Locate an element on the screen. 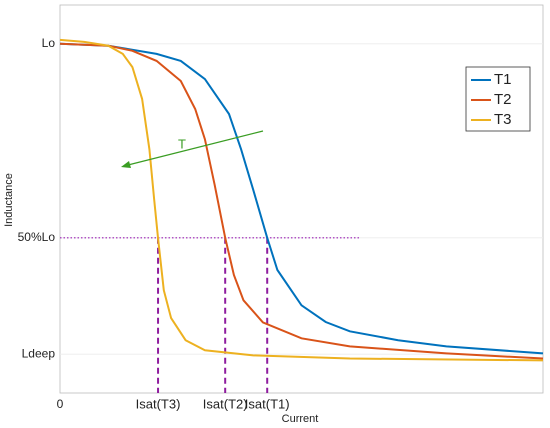  legend-label: T1 is located at coordinates (503, 79).